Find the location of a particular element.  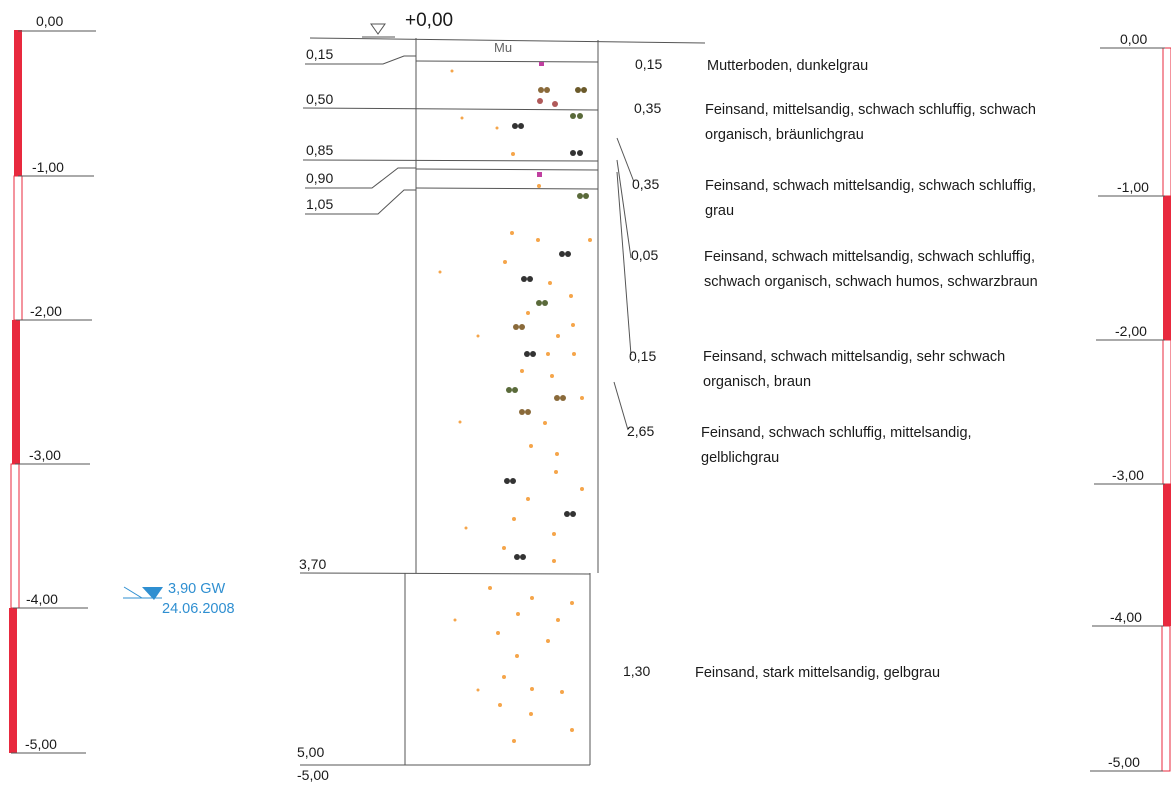

right-scale-bar is located at coordinates (1166, 409).